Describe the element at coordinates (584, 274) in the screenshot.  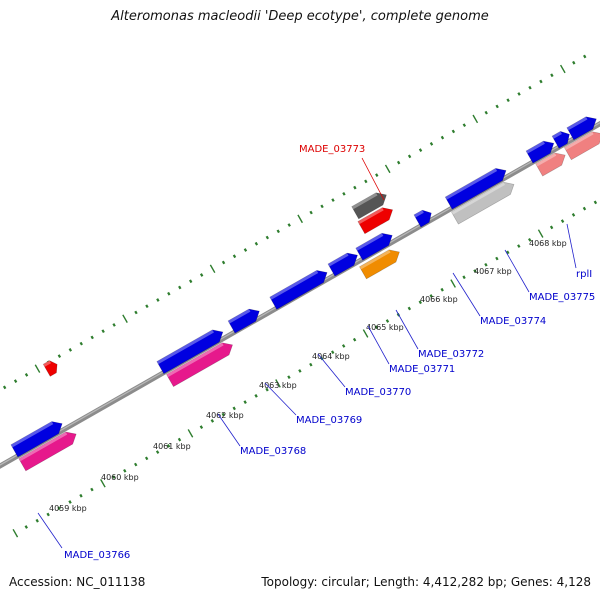
I see `gene-label: rplI` at that location.